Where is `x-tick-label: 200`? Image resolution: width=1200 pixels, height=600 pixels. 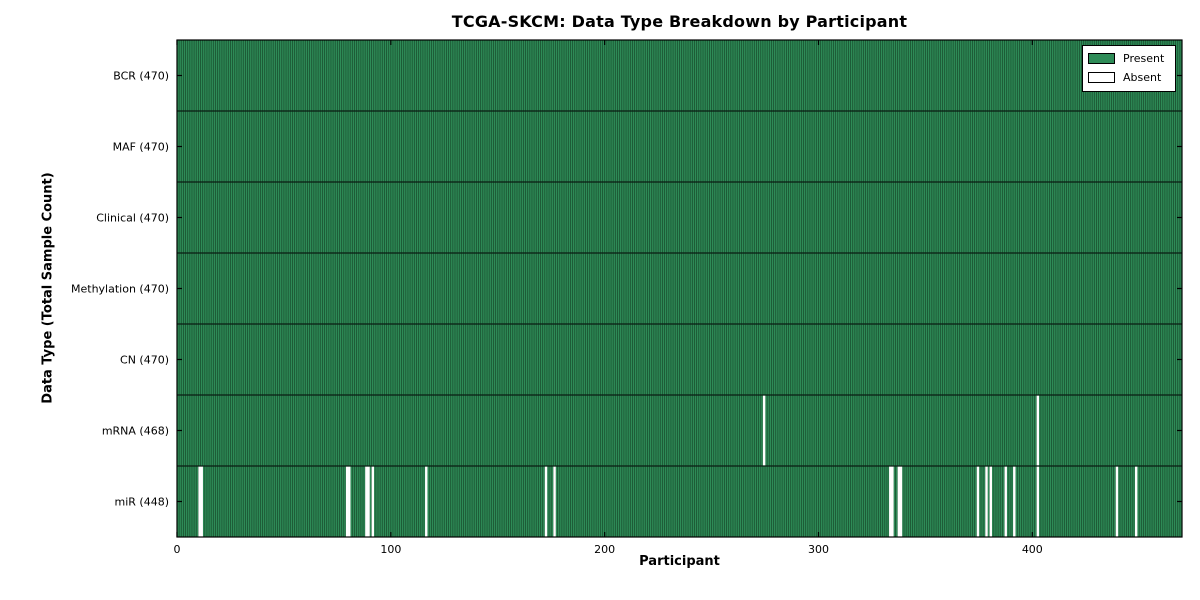
x-tick-label: 200 is located at coordinates (604, 549).